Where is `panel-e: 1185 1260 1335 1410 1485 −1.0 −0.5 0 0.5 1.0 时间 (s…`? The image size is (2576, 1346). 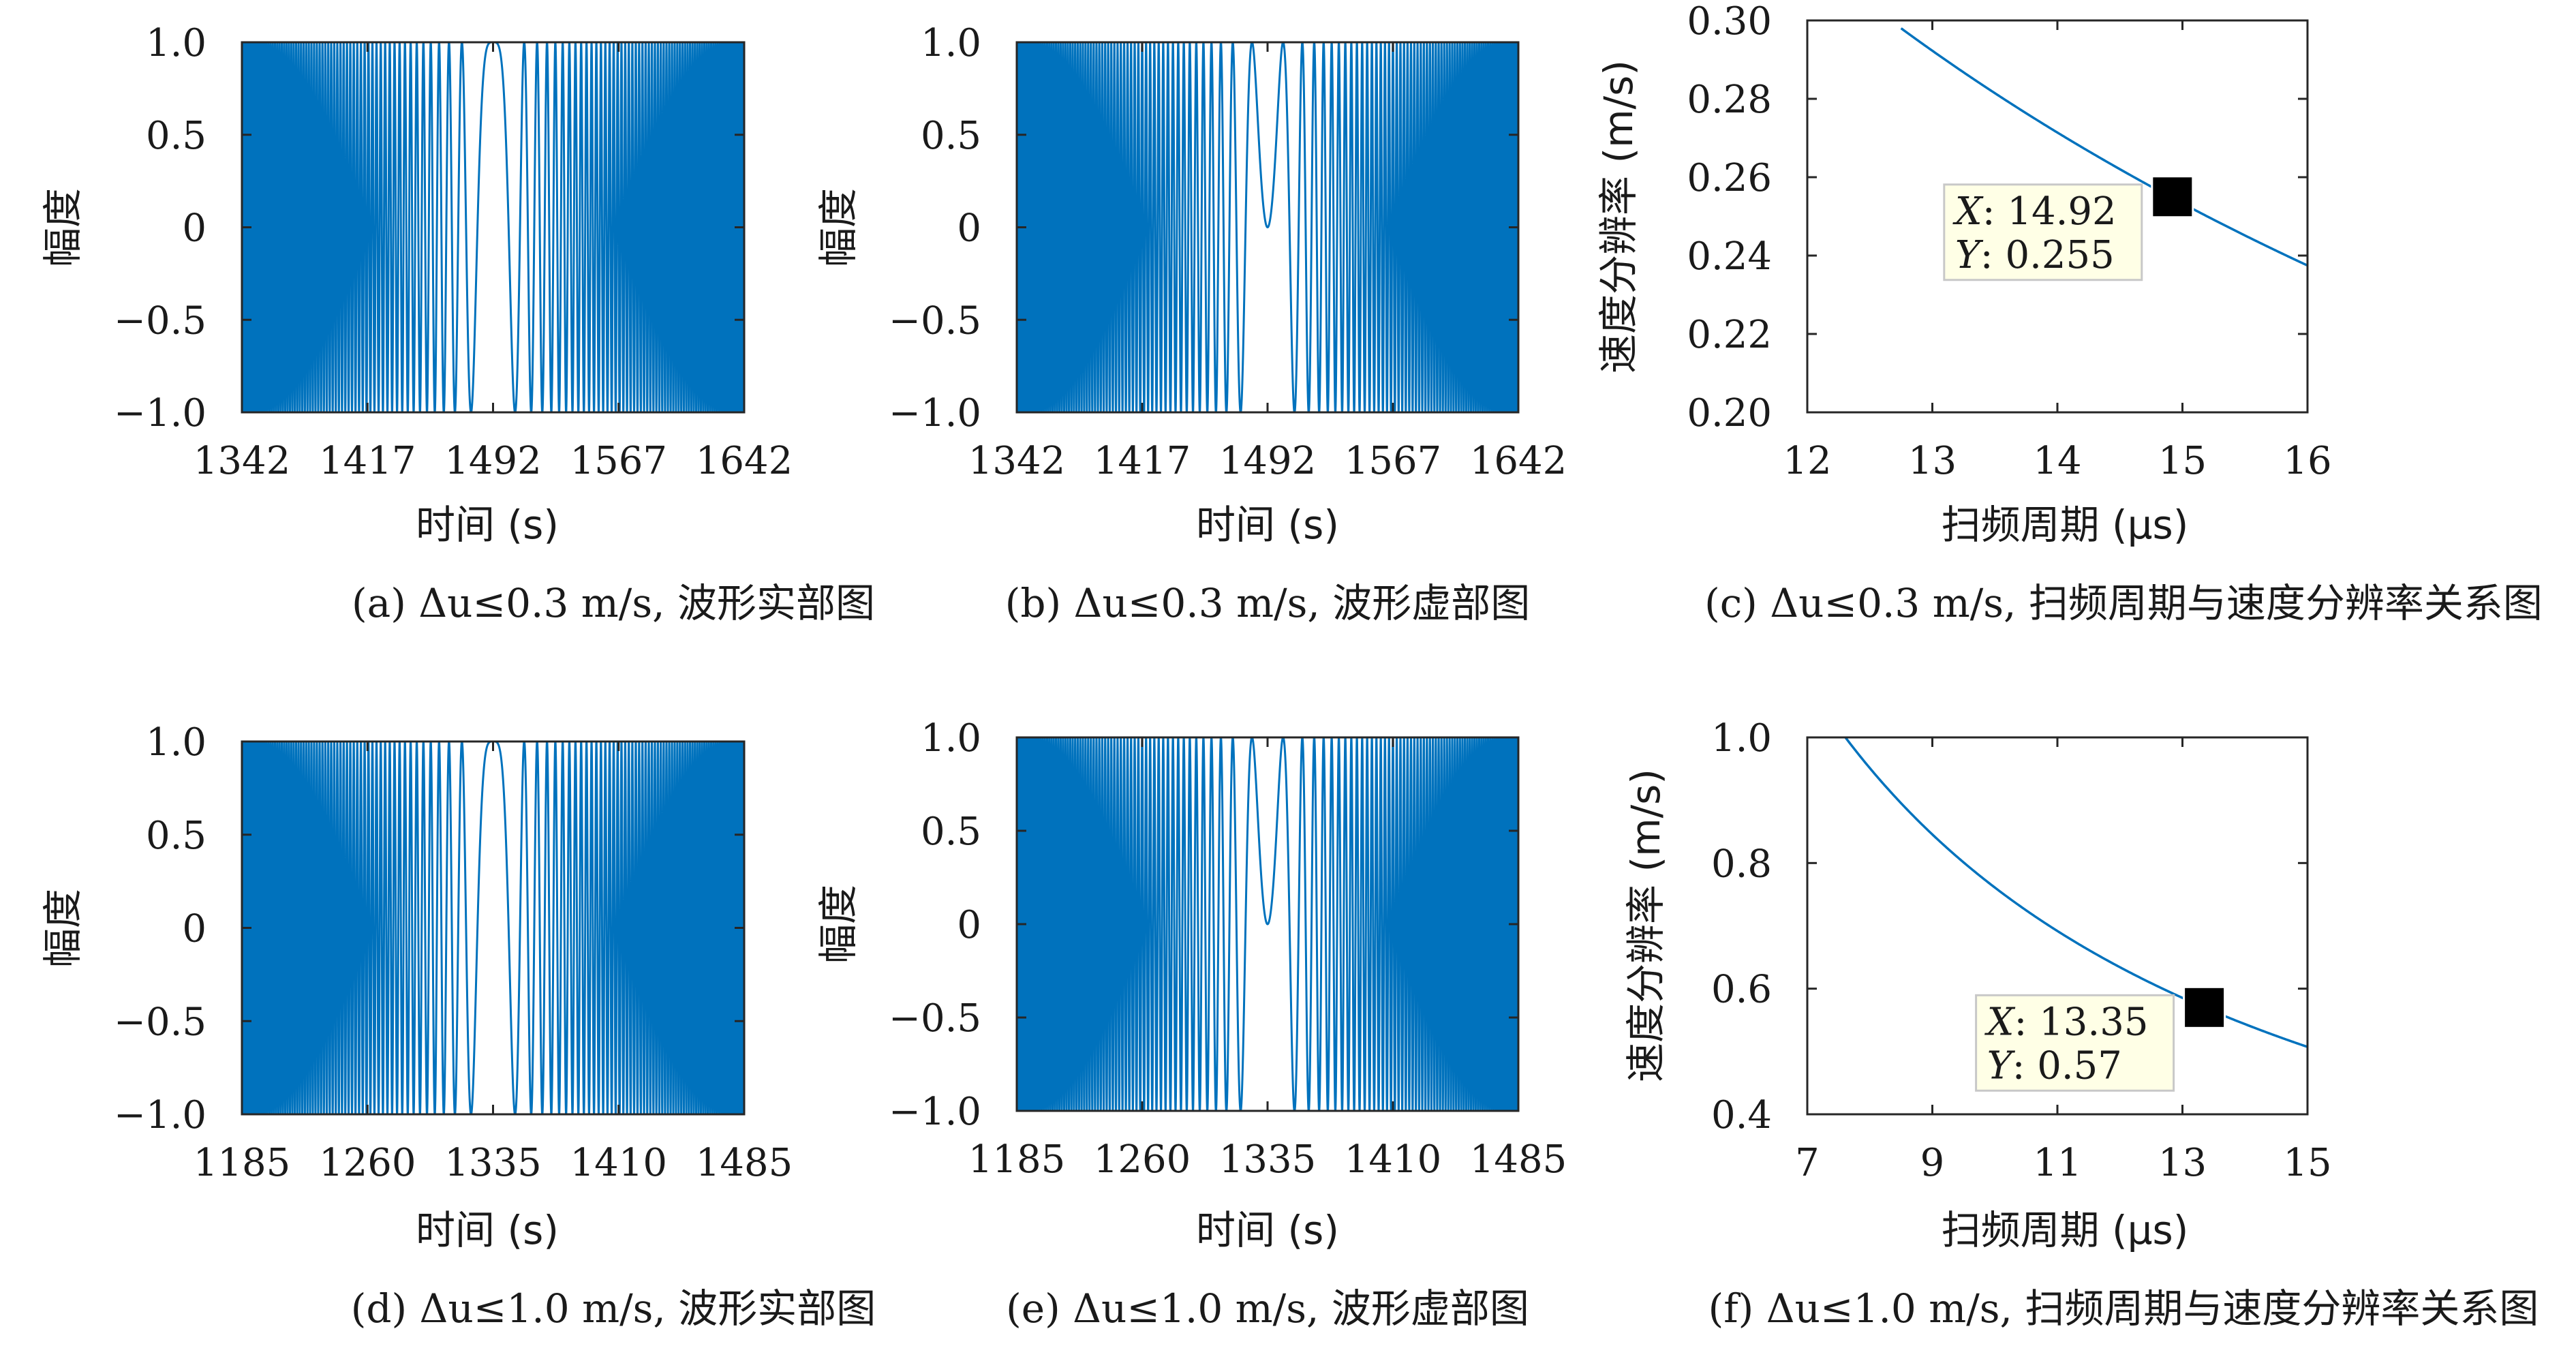 panel-e: 1185 1260 1335 1410 1485 −1.0 −0.5 0 0.5 1.0 时间 (s… is located at coordinates (1191, 1024).